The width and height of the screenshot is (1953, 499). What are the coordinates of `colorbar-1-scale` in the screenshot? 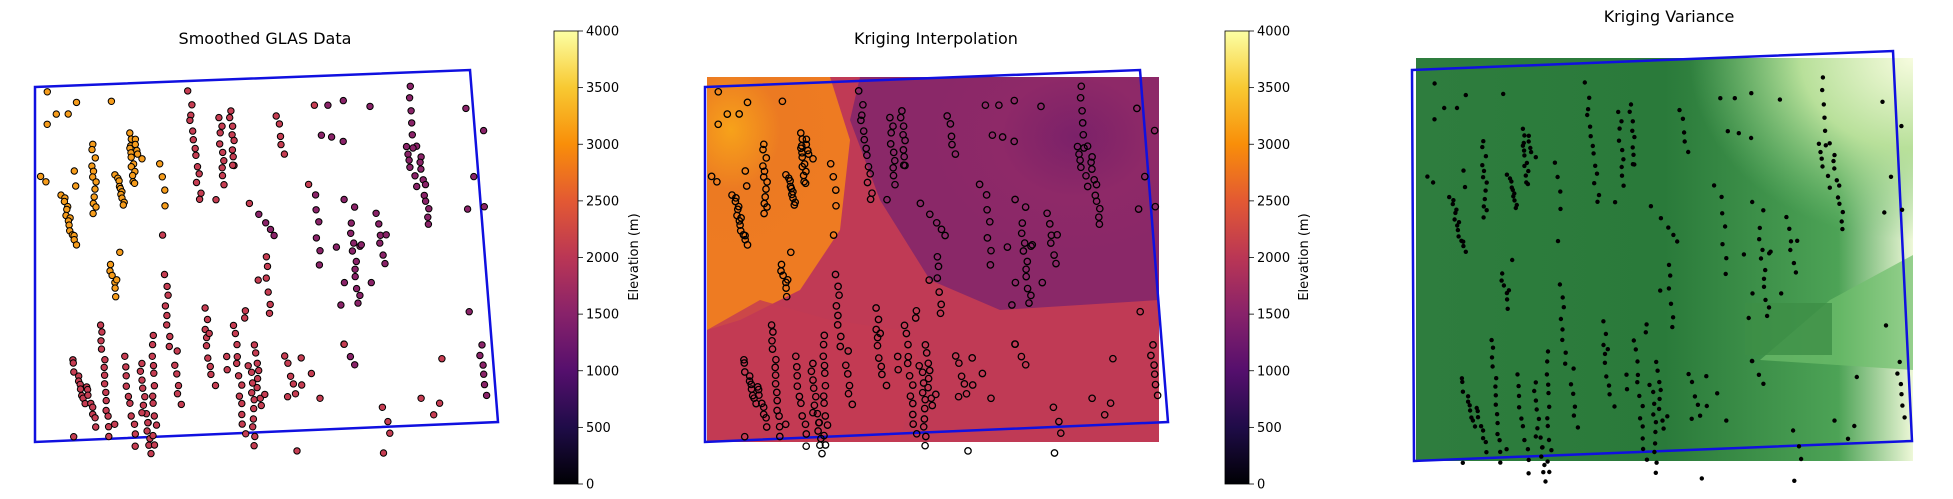 It's located at (566, 257).